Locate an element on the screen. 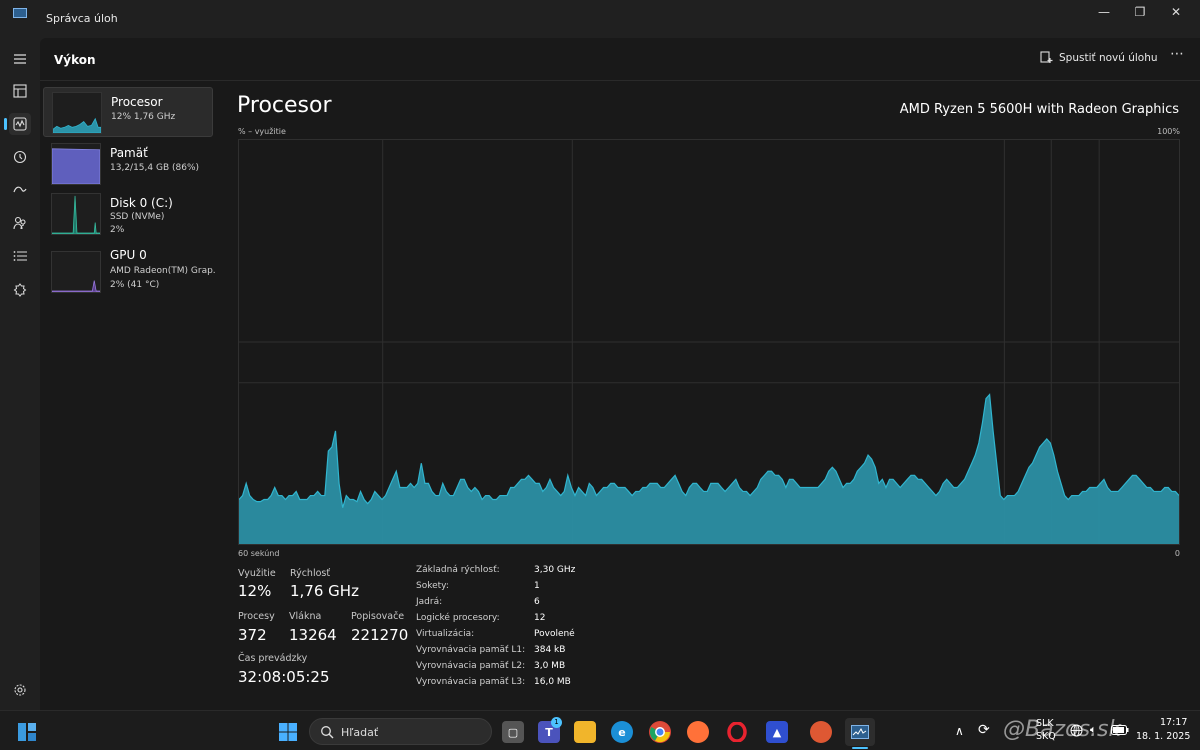 Image resolution: width=1200 pixels, height=750 pixels. volume-icon: 🔈︎ is located at coordinates (1093, 729).